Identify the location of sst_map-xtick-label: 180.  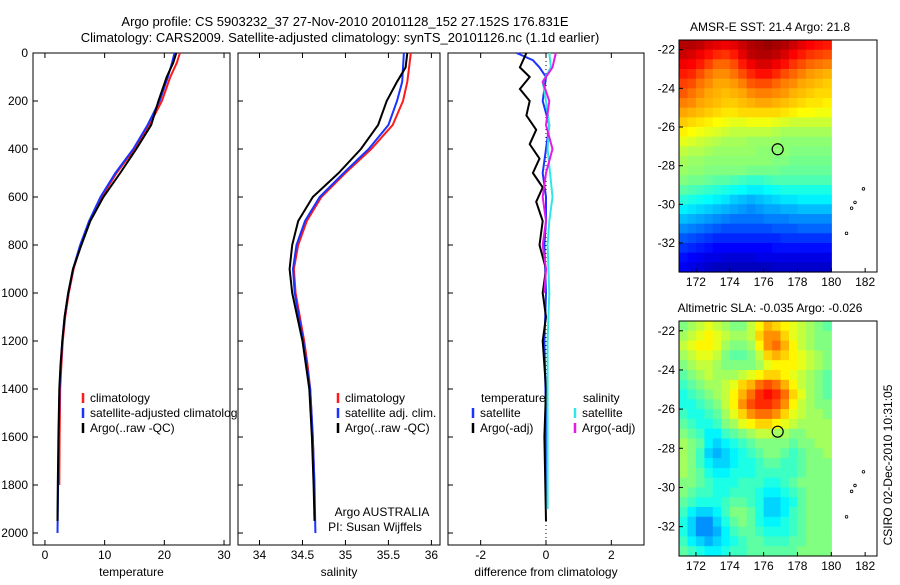
(831, 282).